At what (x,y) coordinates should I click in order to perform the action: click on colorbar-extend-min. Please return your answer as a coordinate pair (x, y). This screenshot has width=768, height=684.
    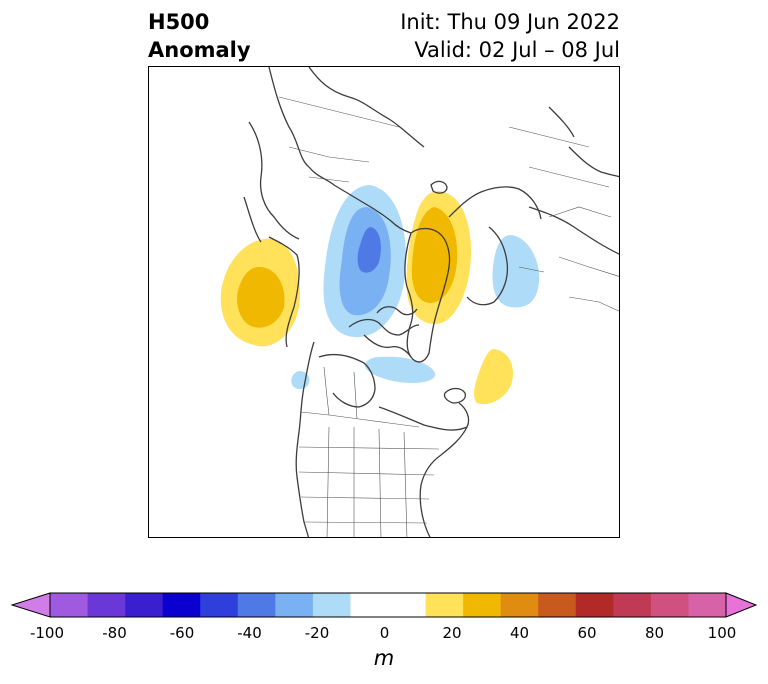
    Looking at the image, I should click on (30, 605).